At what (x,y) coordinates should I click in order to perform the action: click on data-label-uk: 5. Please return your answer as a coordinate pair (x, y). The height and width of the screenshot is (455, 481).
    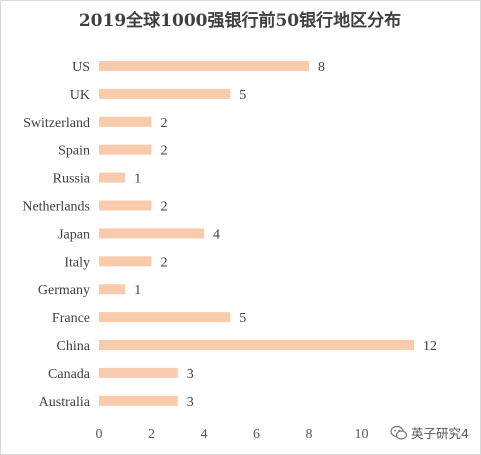
    Looking at the image, I should click on (242, 95).